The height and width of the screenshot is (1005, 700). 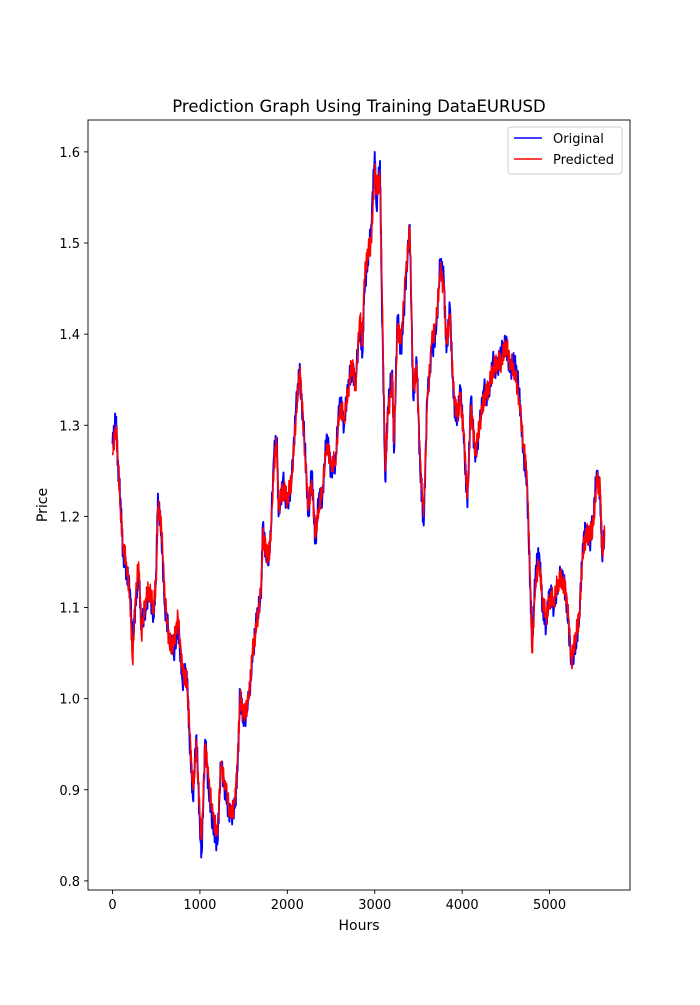 I want to click on x-tick-label: 5000, so click(x=549, y=905).